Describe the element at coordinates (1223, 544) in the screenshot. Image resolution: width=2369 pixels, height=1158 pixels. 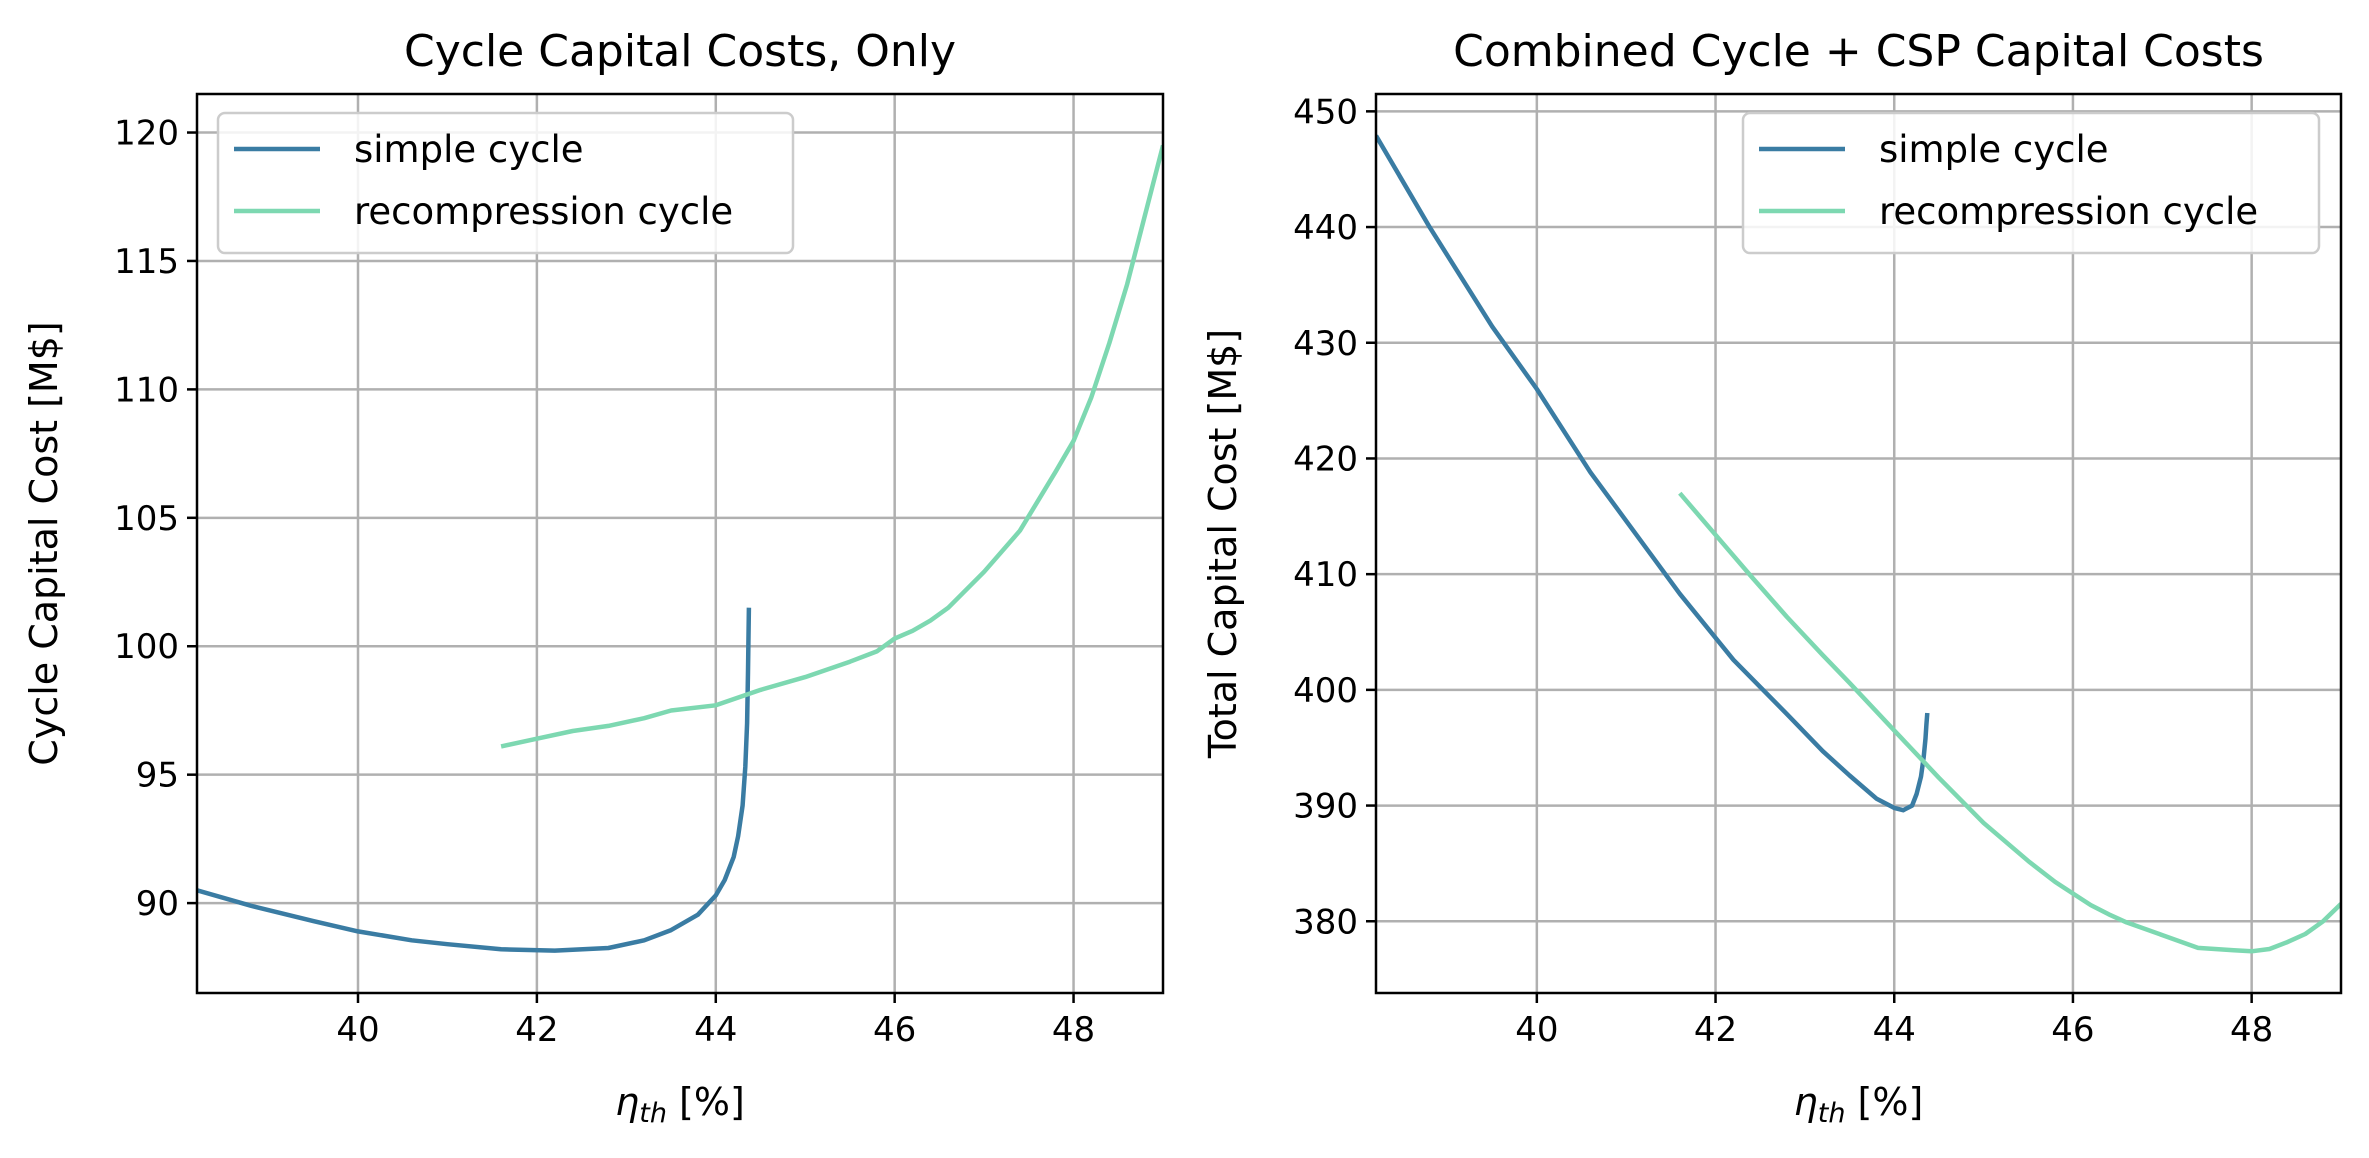
I see `y-axis-label: Total Capital Cost [M$]` at that location.